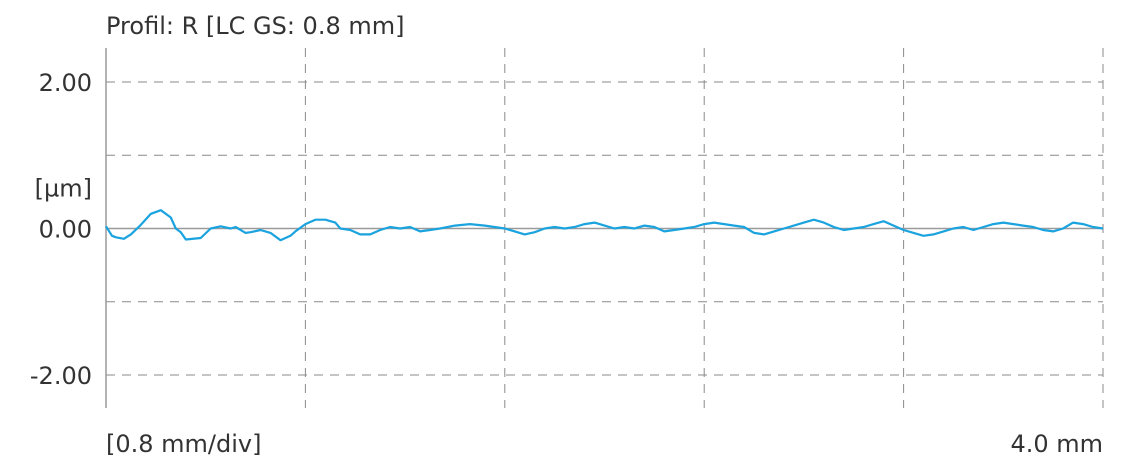 This screenshot has width=1129, height=463. I want to click on y-tick-label: -2.00, so click(61, 376).